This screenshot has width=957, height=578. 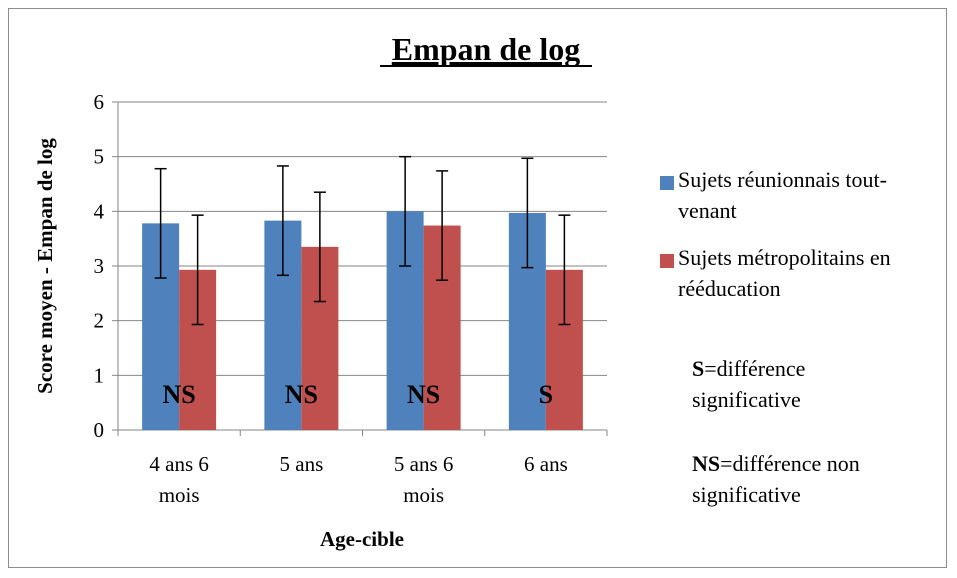 What do you see at coordinates (748, 384) in the screenshot?
I see `note-significant: S=différence significative` at bounding box center [748, 384].